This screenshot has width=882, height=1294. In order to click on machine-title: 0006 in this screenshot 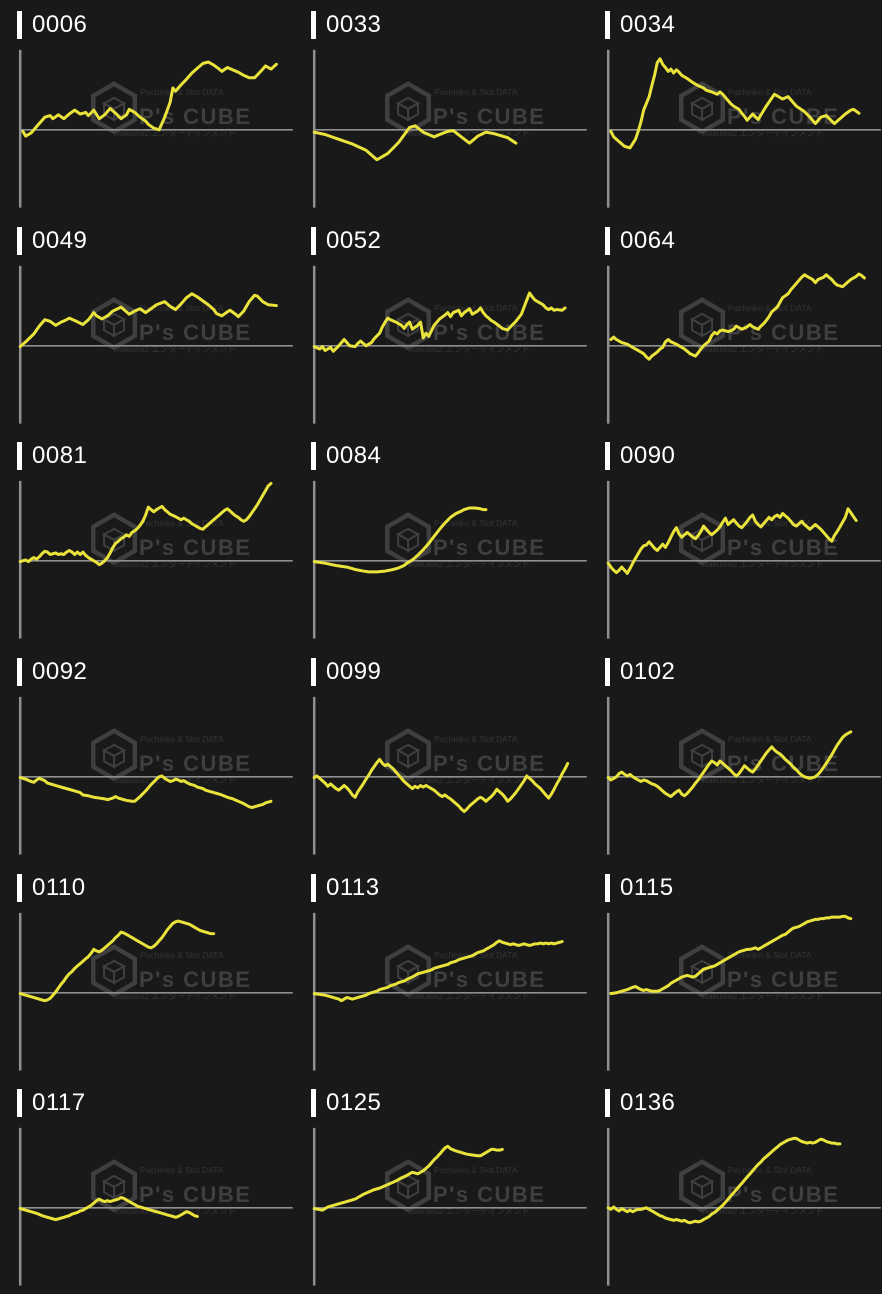, I will do `click(52, 25)`.